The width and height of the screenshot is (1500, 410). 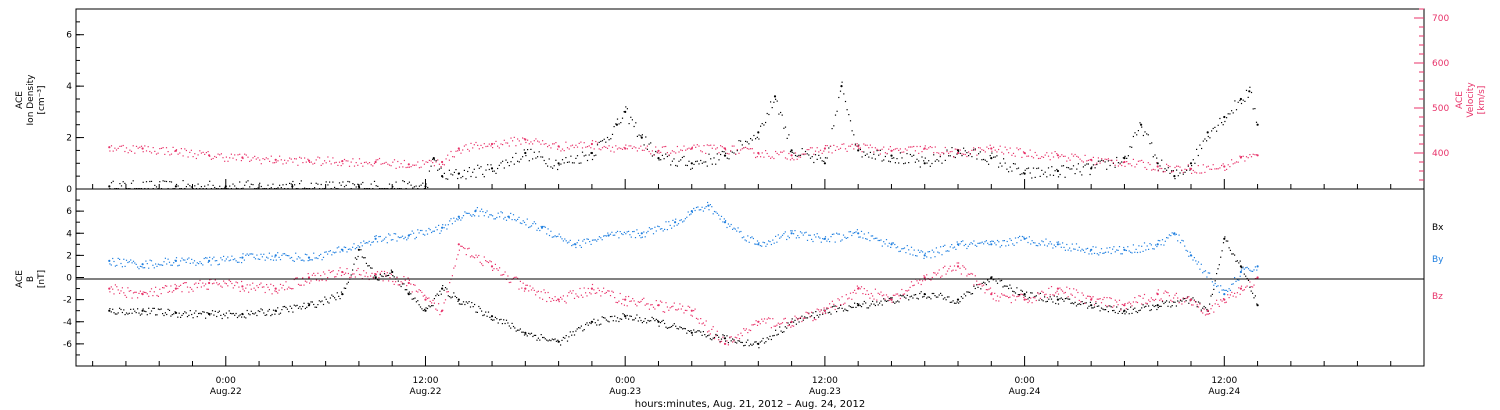 What do you see at coordinates (1460, 100) in the screenshot?
I see `velocity-label-line1: ACE` at bounding box center [1460, 100].